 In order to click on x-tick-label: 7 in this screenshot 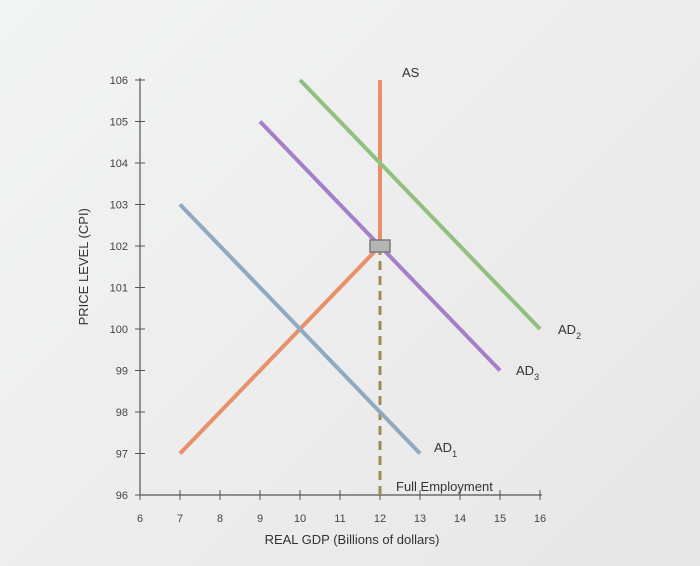, I will do `click(180, 519)`.